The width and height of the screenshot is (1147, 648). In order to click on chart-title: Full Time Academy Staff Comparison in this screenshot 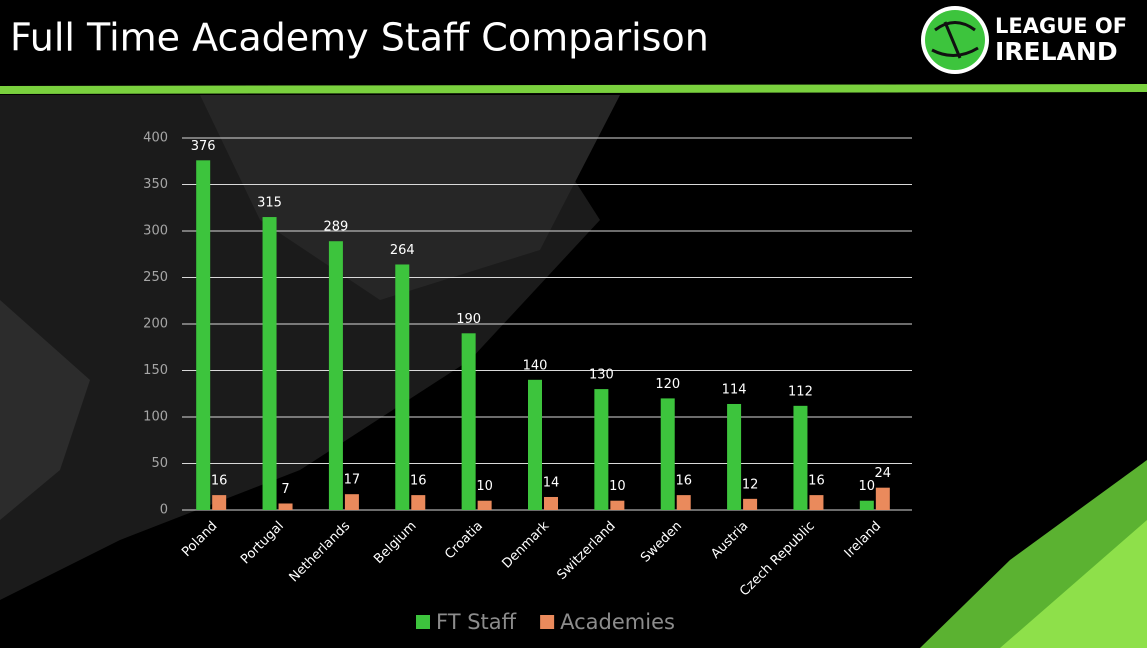, I will do `click(359, 38)`.